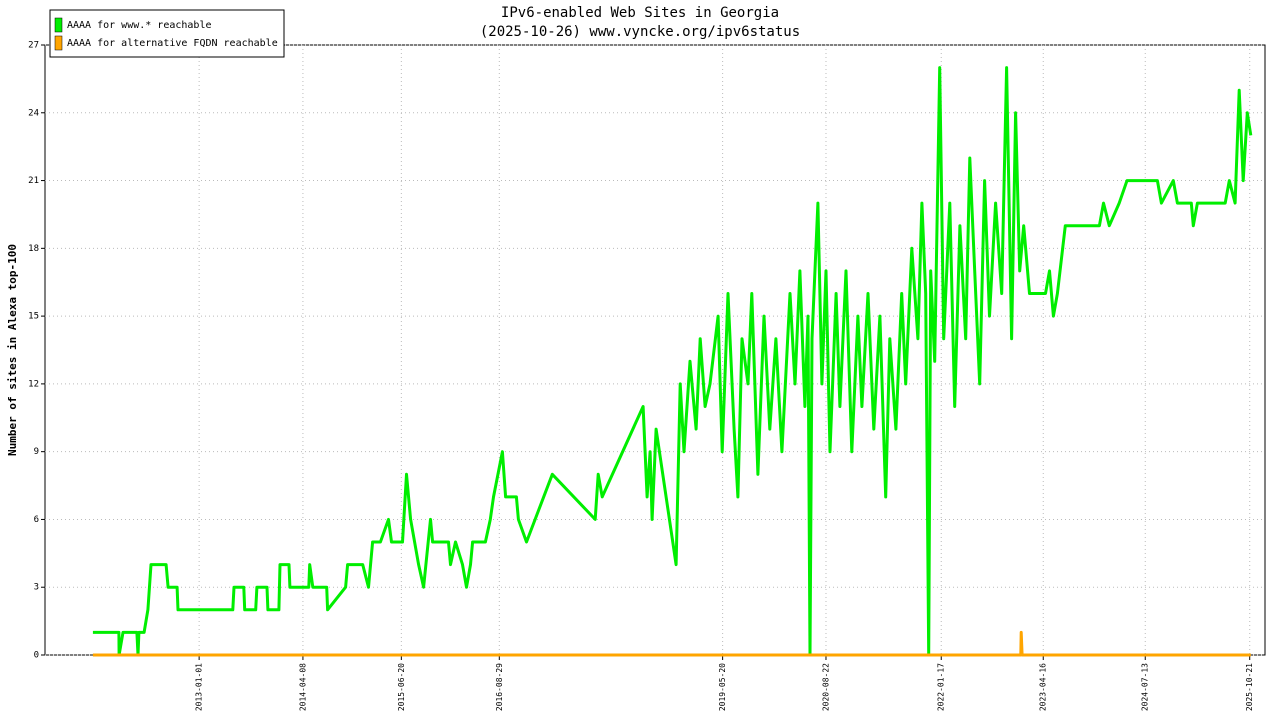 This screenshot has width=1280, height=720. I want to click on x-tick-label: 2022-01-17, so click(941, 687).